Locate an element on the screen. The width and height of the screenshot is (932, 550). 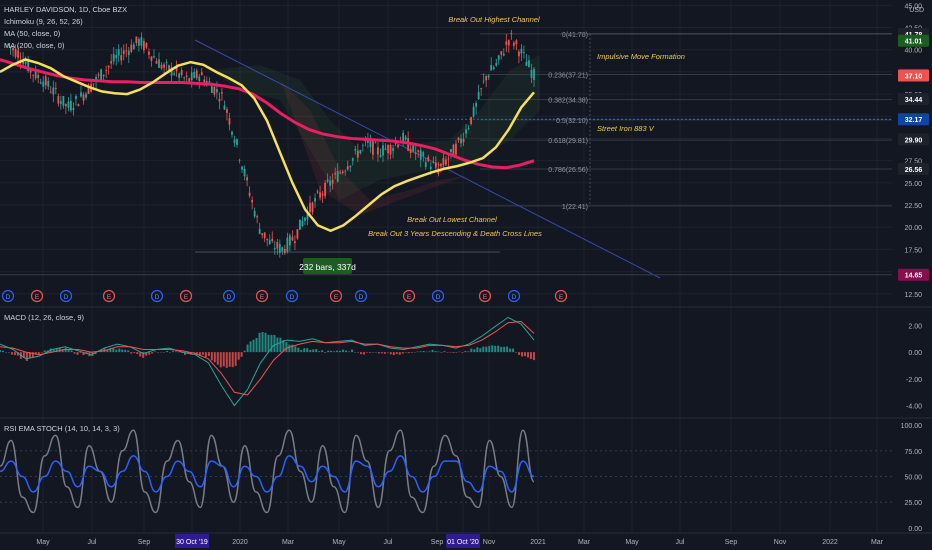
measure-label: 232 bars, 337d is located at coordinates (327, 267).